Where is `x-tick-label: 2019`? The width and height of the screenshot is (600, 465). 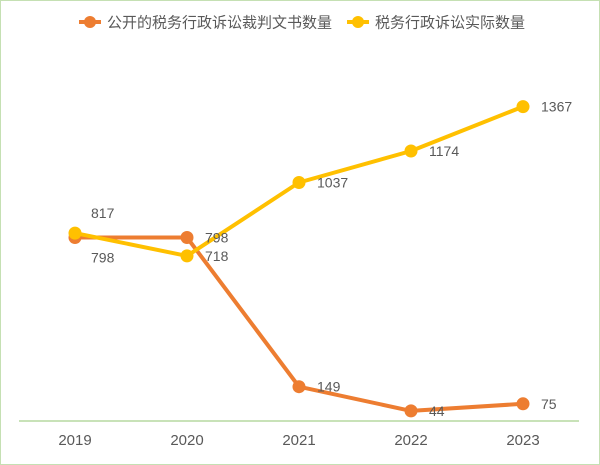
x-tick-label: 2019 is located at coordinates (74, 440).